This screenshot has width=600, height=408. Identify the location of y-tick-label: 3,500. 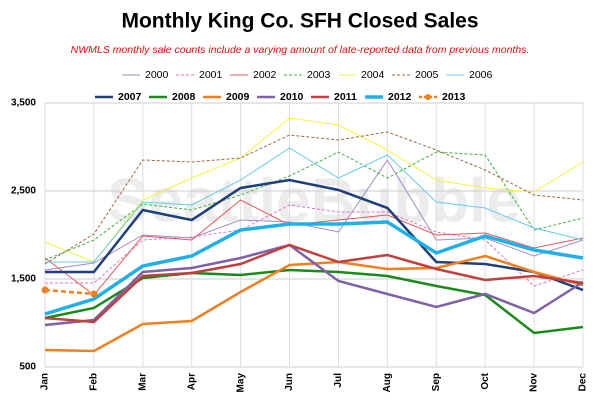
(23, 103).